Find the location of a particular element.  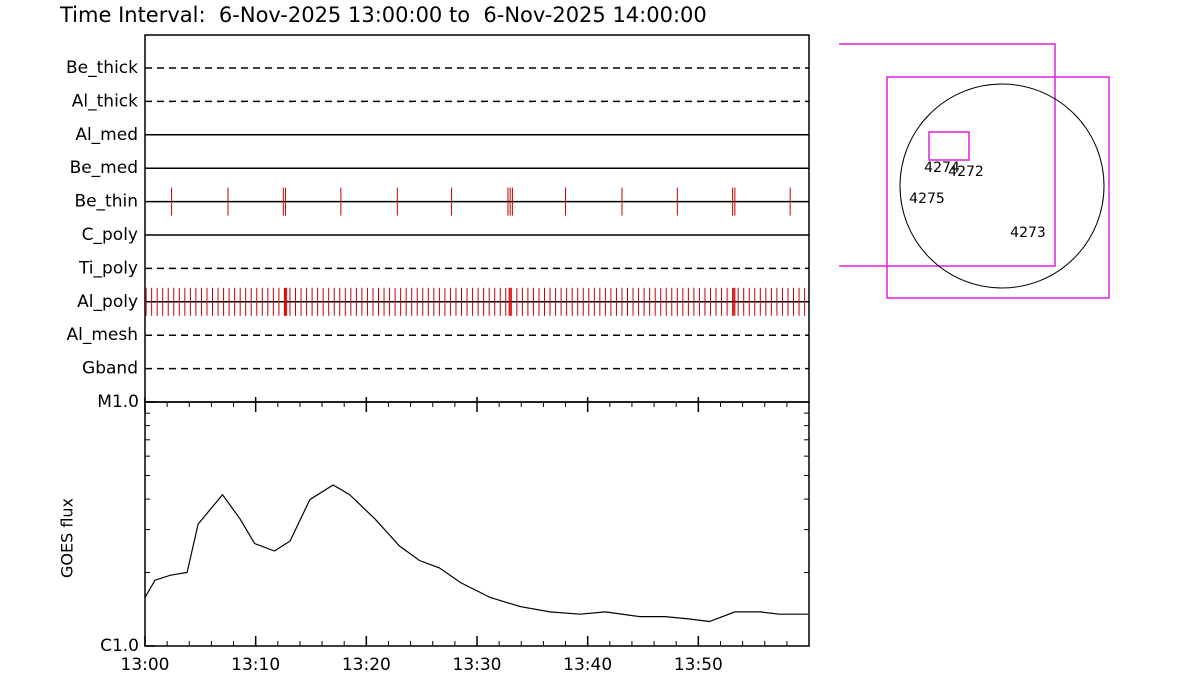

flux-line is located at coordinates (476, 553).